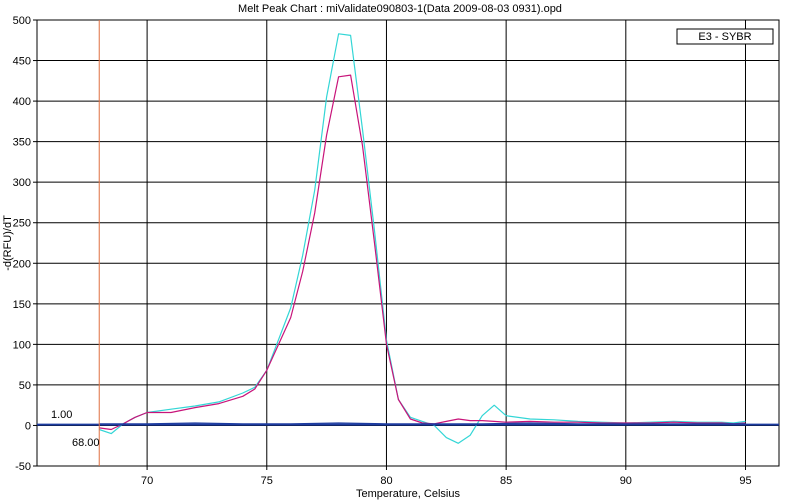 This screenshot has width=800, height=500. I want to click on x-axis-ticks: 70 75 80 85 90 95, so click(446, 476).